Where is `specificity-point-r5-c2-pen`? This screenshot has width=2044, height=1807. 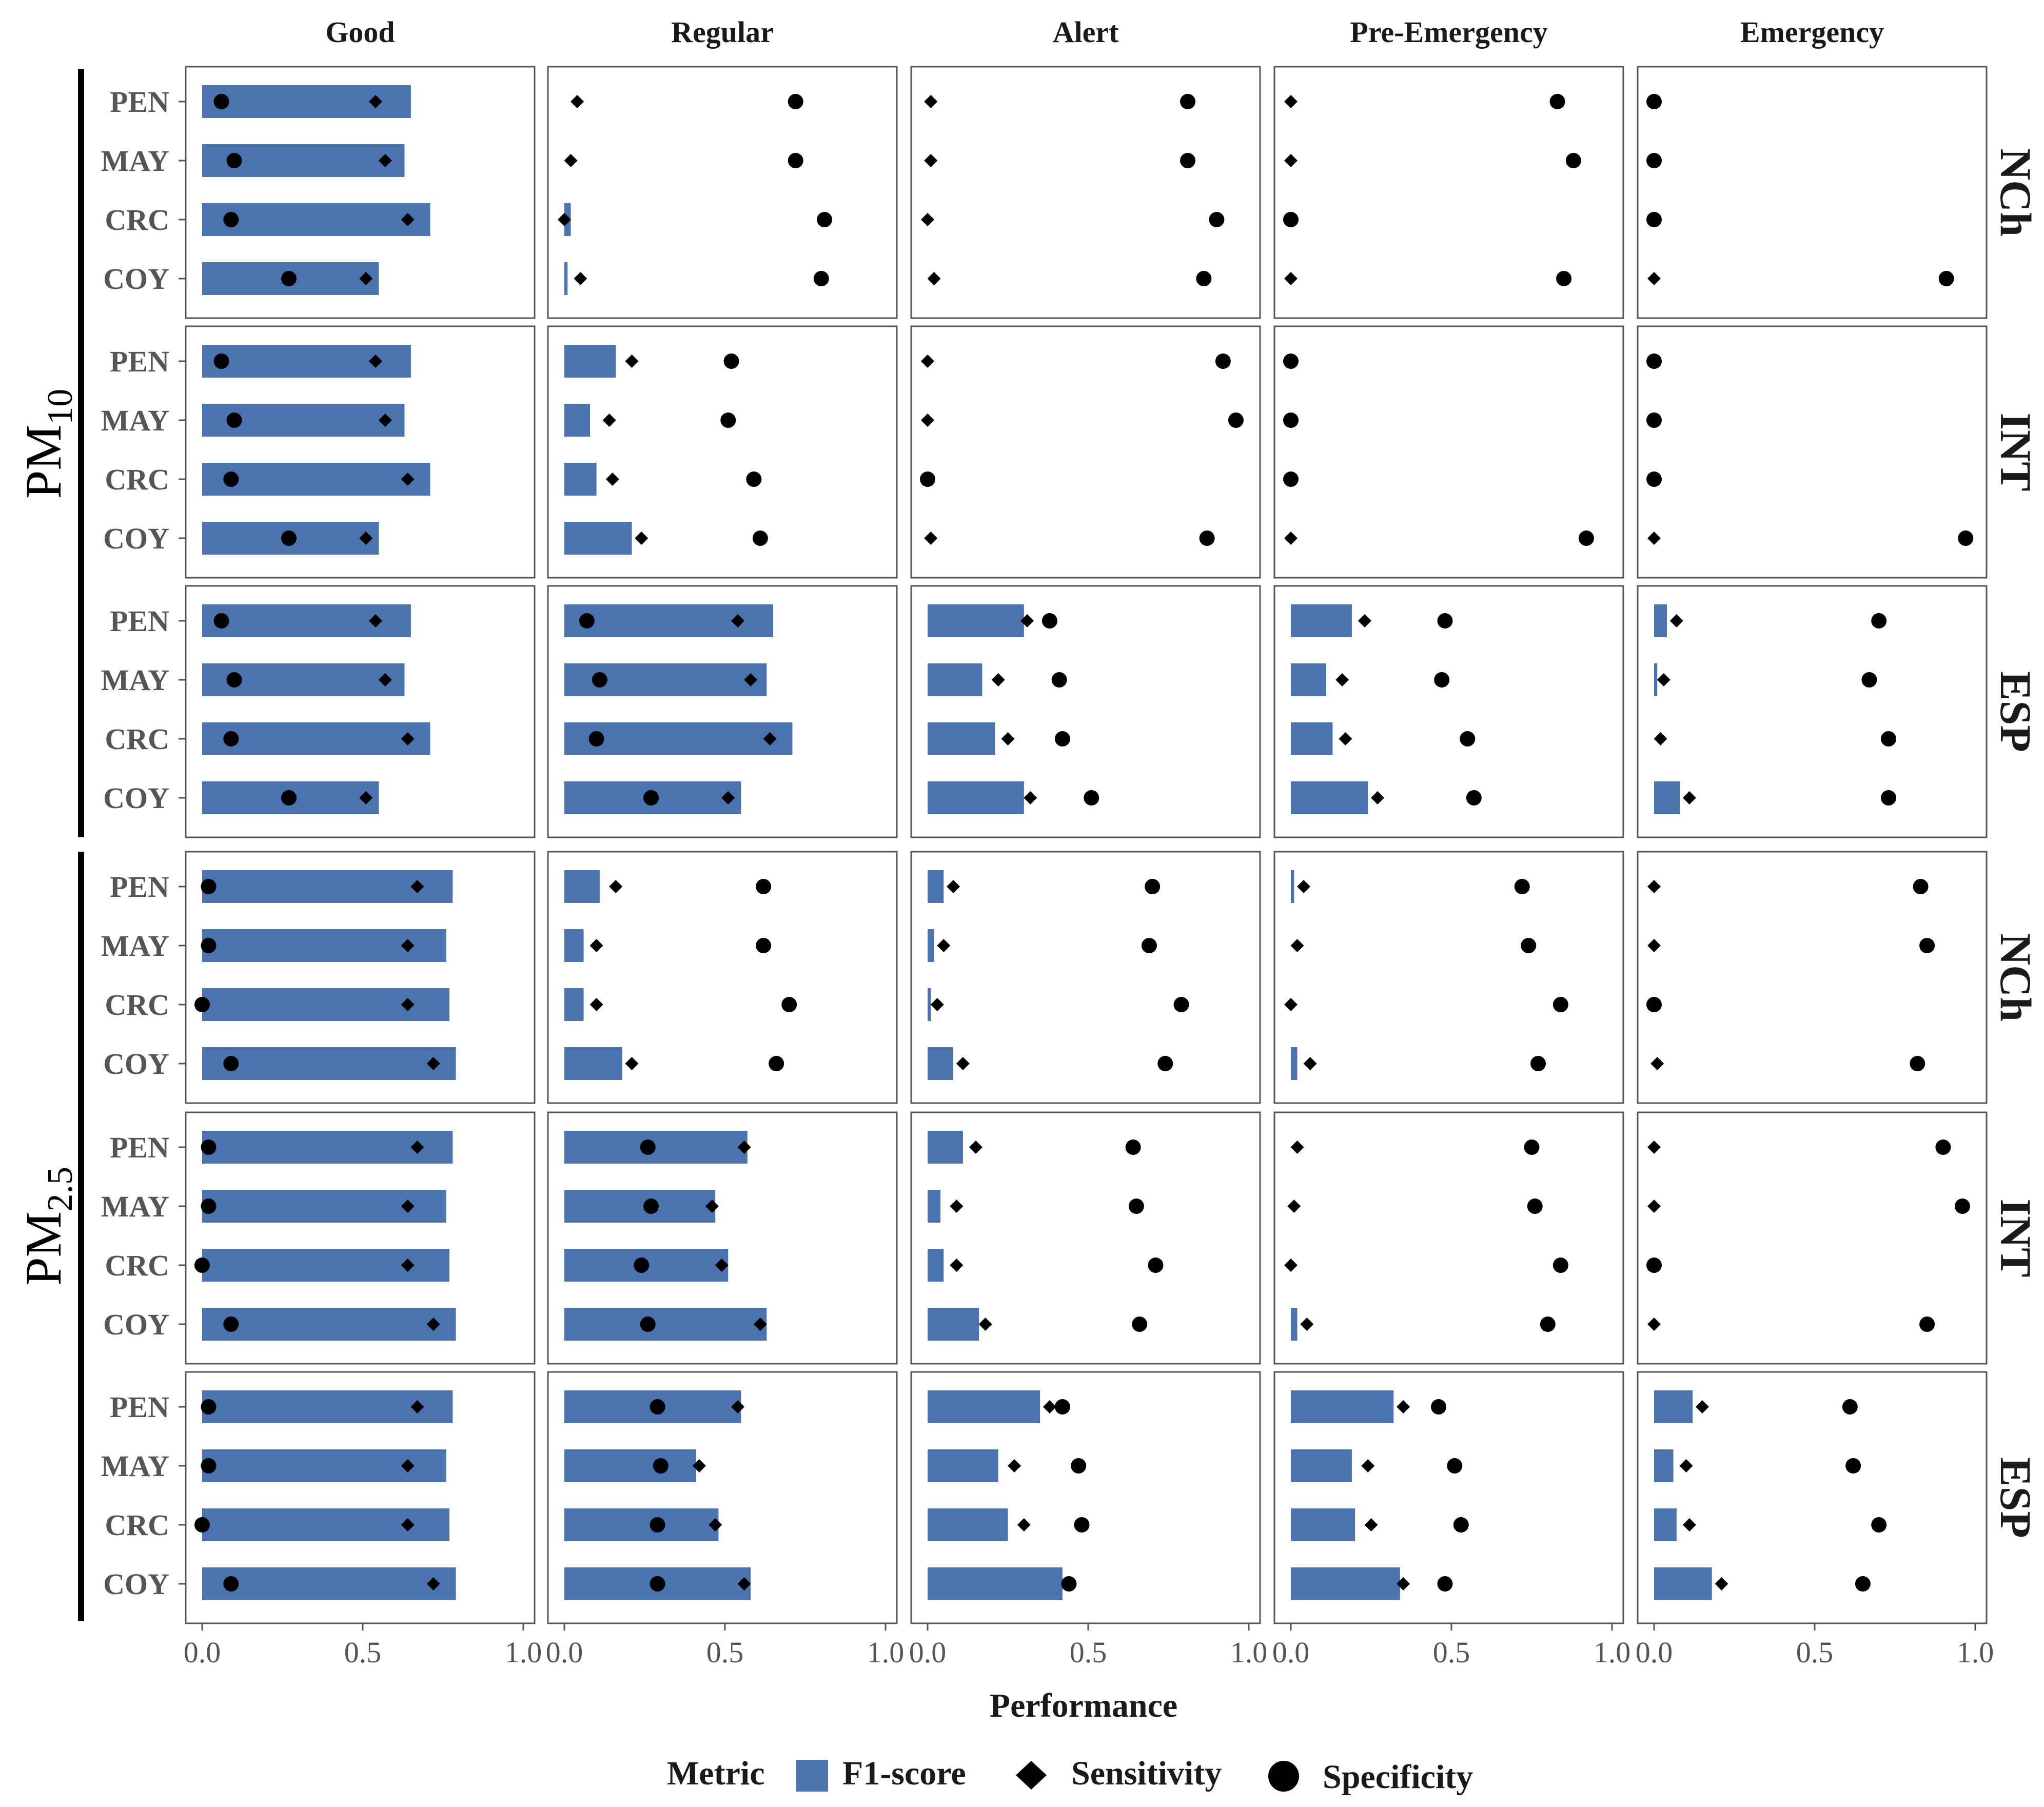
specificity-point-r5-c2-pen is located at coordinates (1062, 1407).